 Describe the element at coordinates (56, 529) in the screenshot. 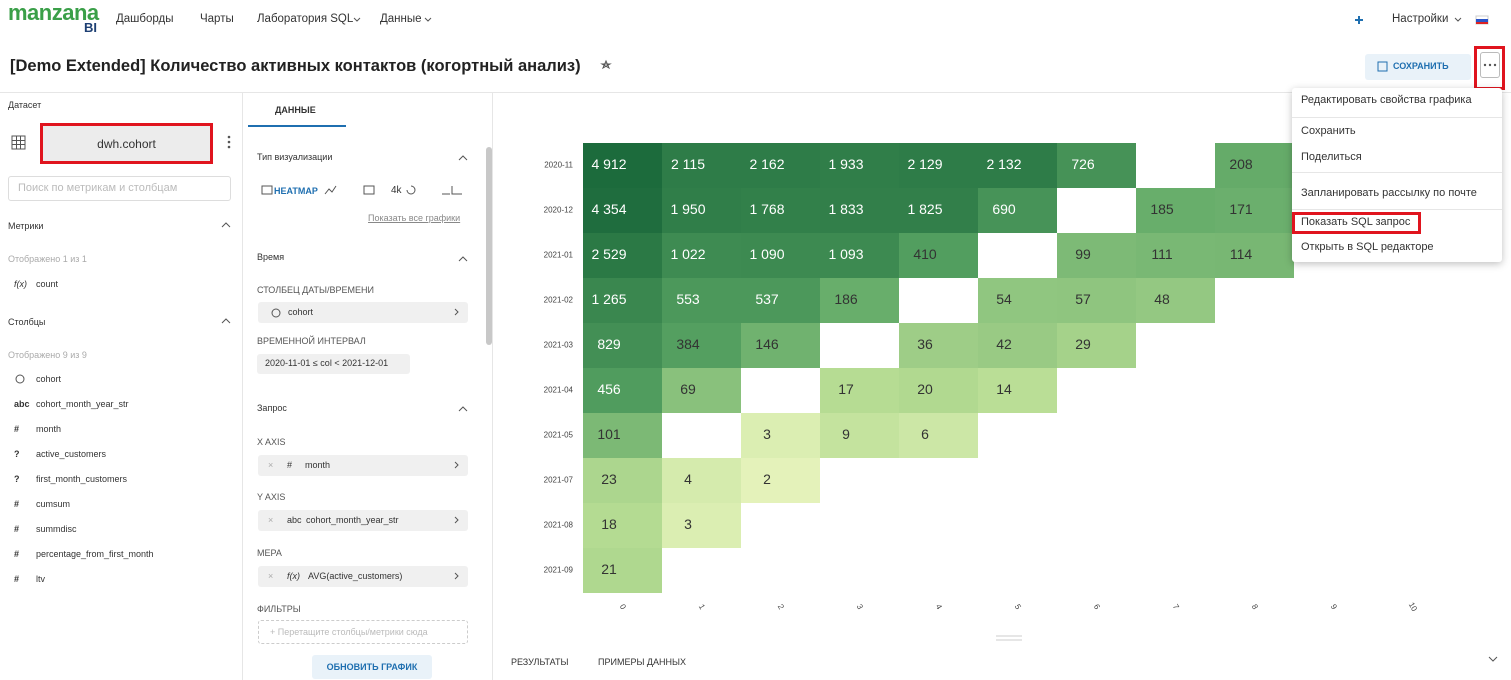

I see `column-name: summdisc` at that location.